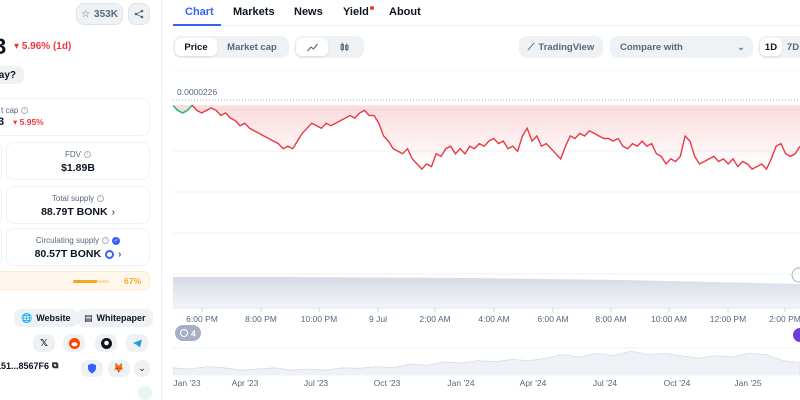 This screenshot has width=800, height=400. Describe the element at coordinates (92, 368) in the screenshot. I see `shield-icon` at that location.